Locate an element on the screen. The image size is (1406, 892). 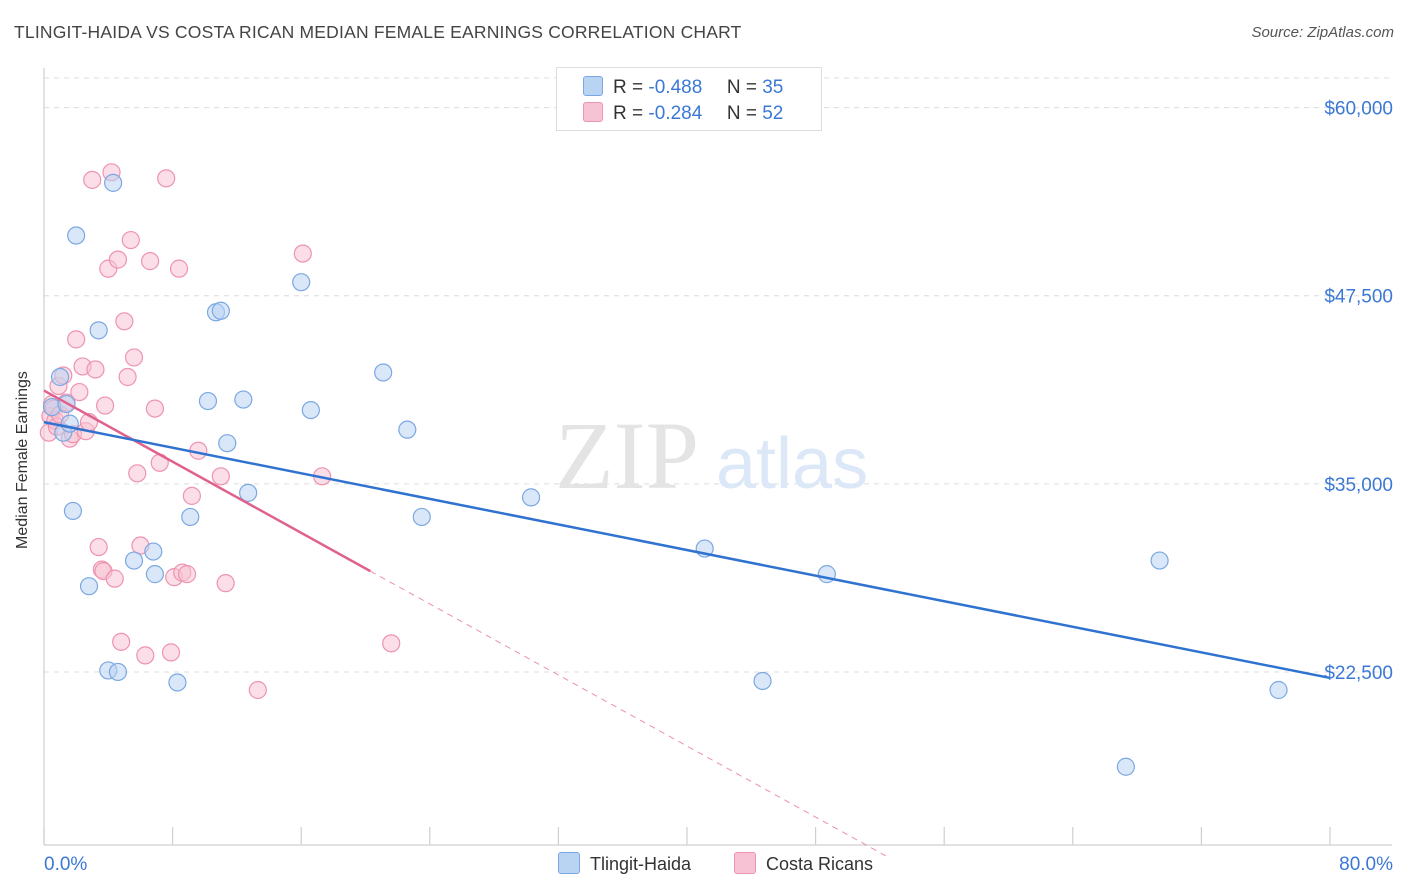
legend-r-value: -0.488 is located at coordinates (675, 87).